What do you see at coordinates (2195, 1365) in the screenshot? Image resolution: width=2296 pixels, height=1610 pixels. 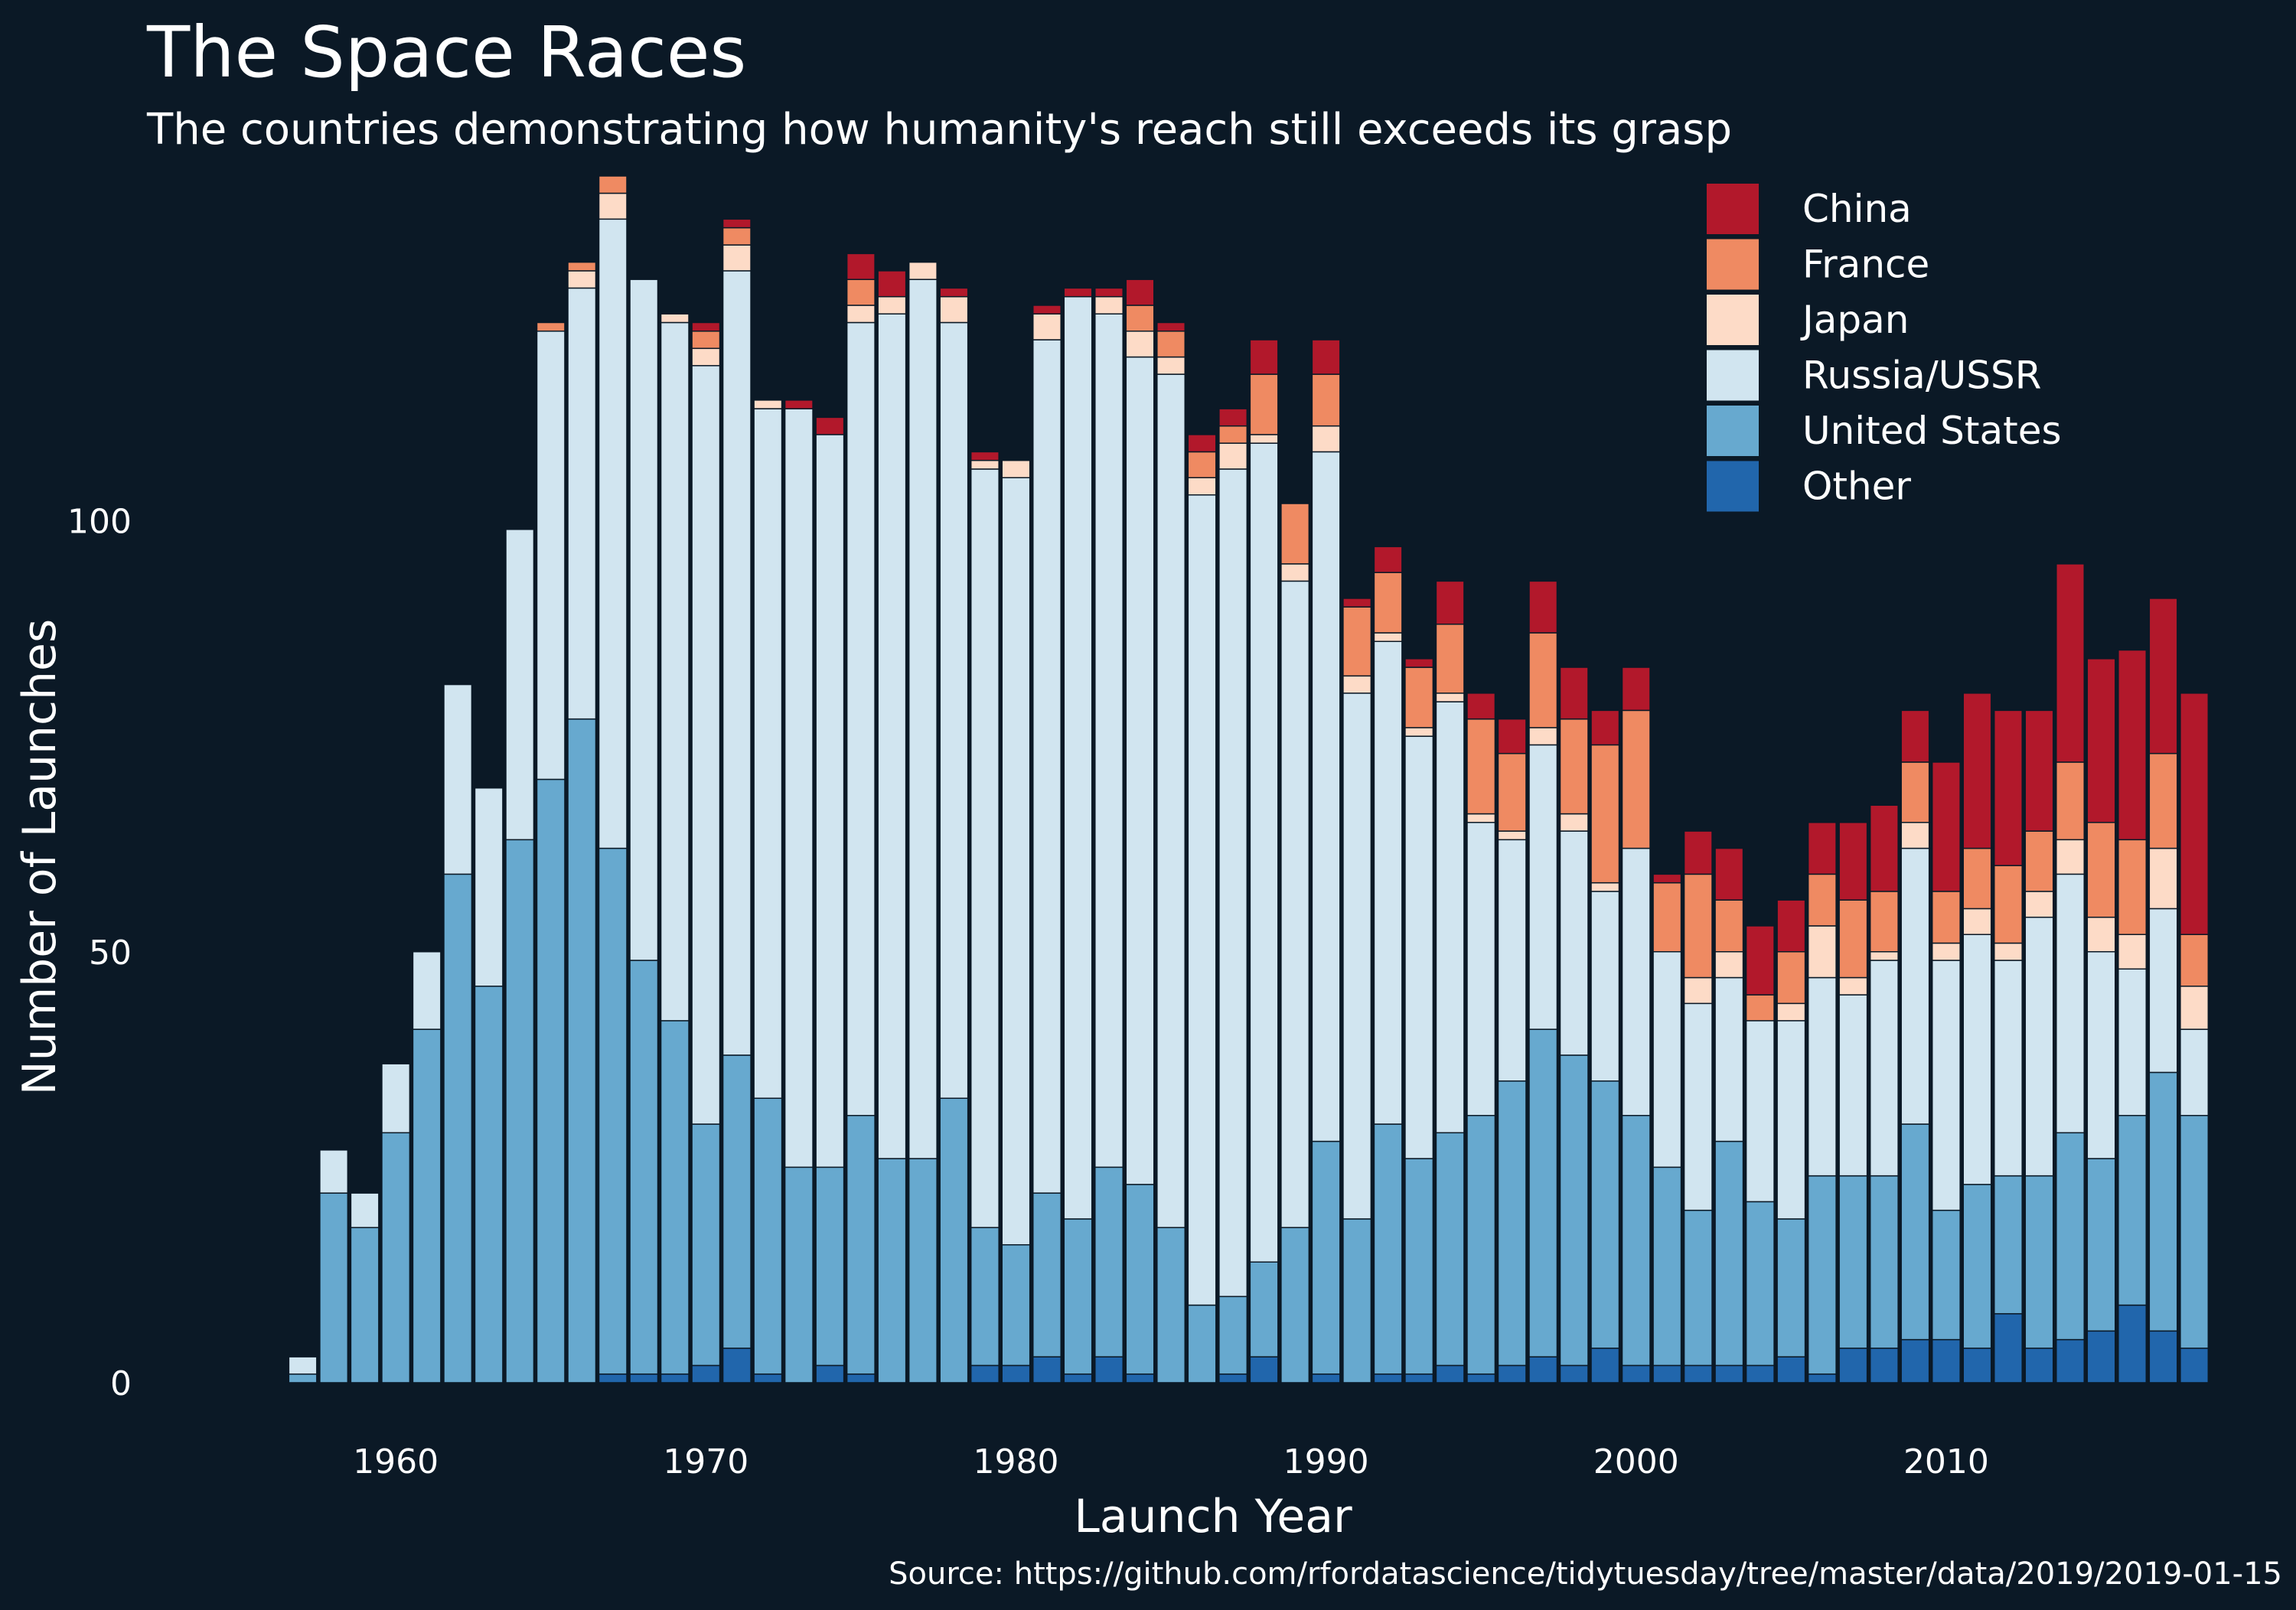 I see `bar-2018-other` at bounding box center [2195, 1365].